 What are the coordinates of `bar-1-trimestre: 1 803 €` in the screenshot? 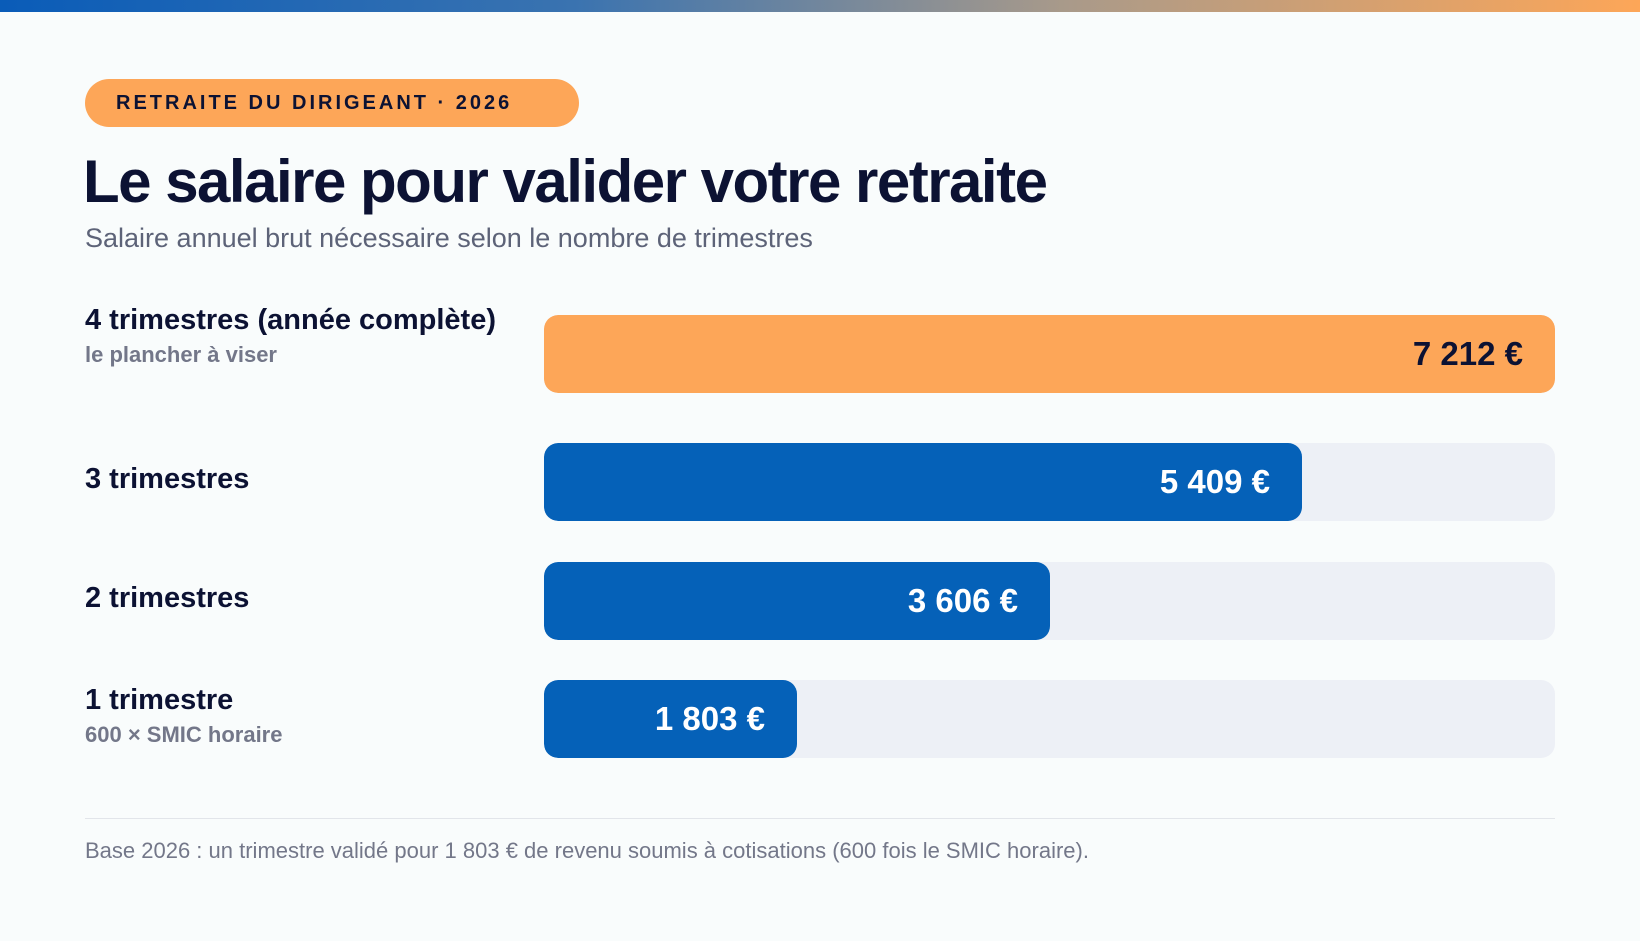 It's located at (670, 719).